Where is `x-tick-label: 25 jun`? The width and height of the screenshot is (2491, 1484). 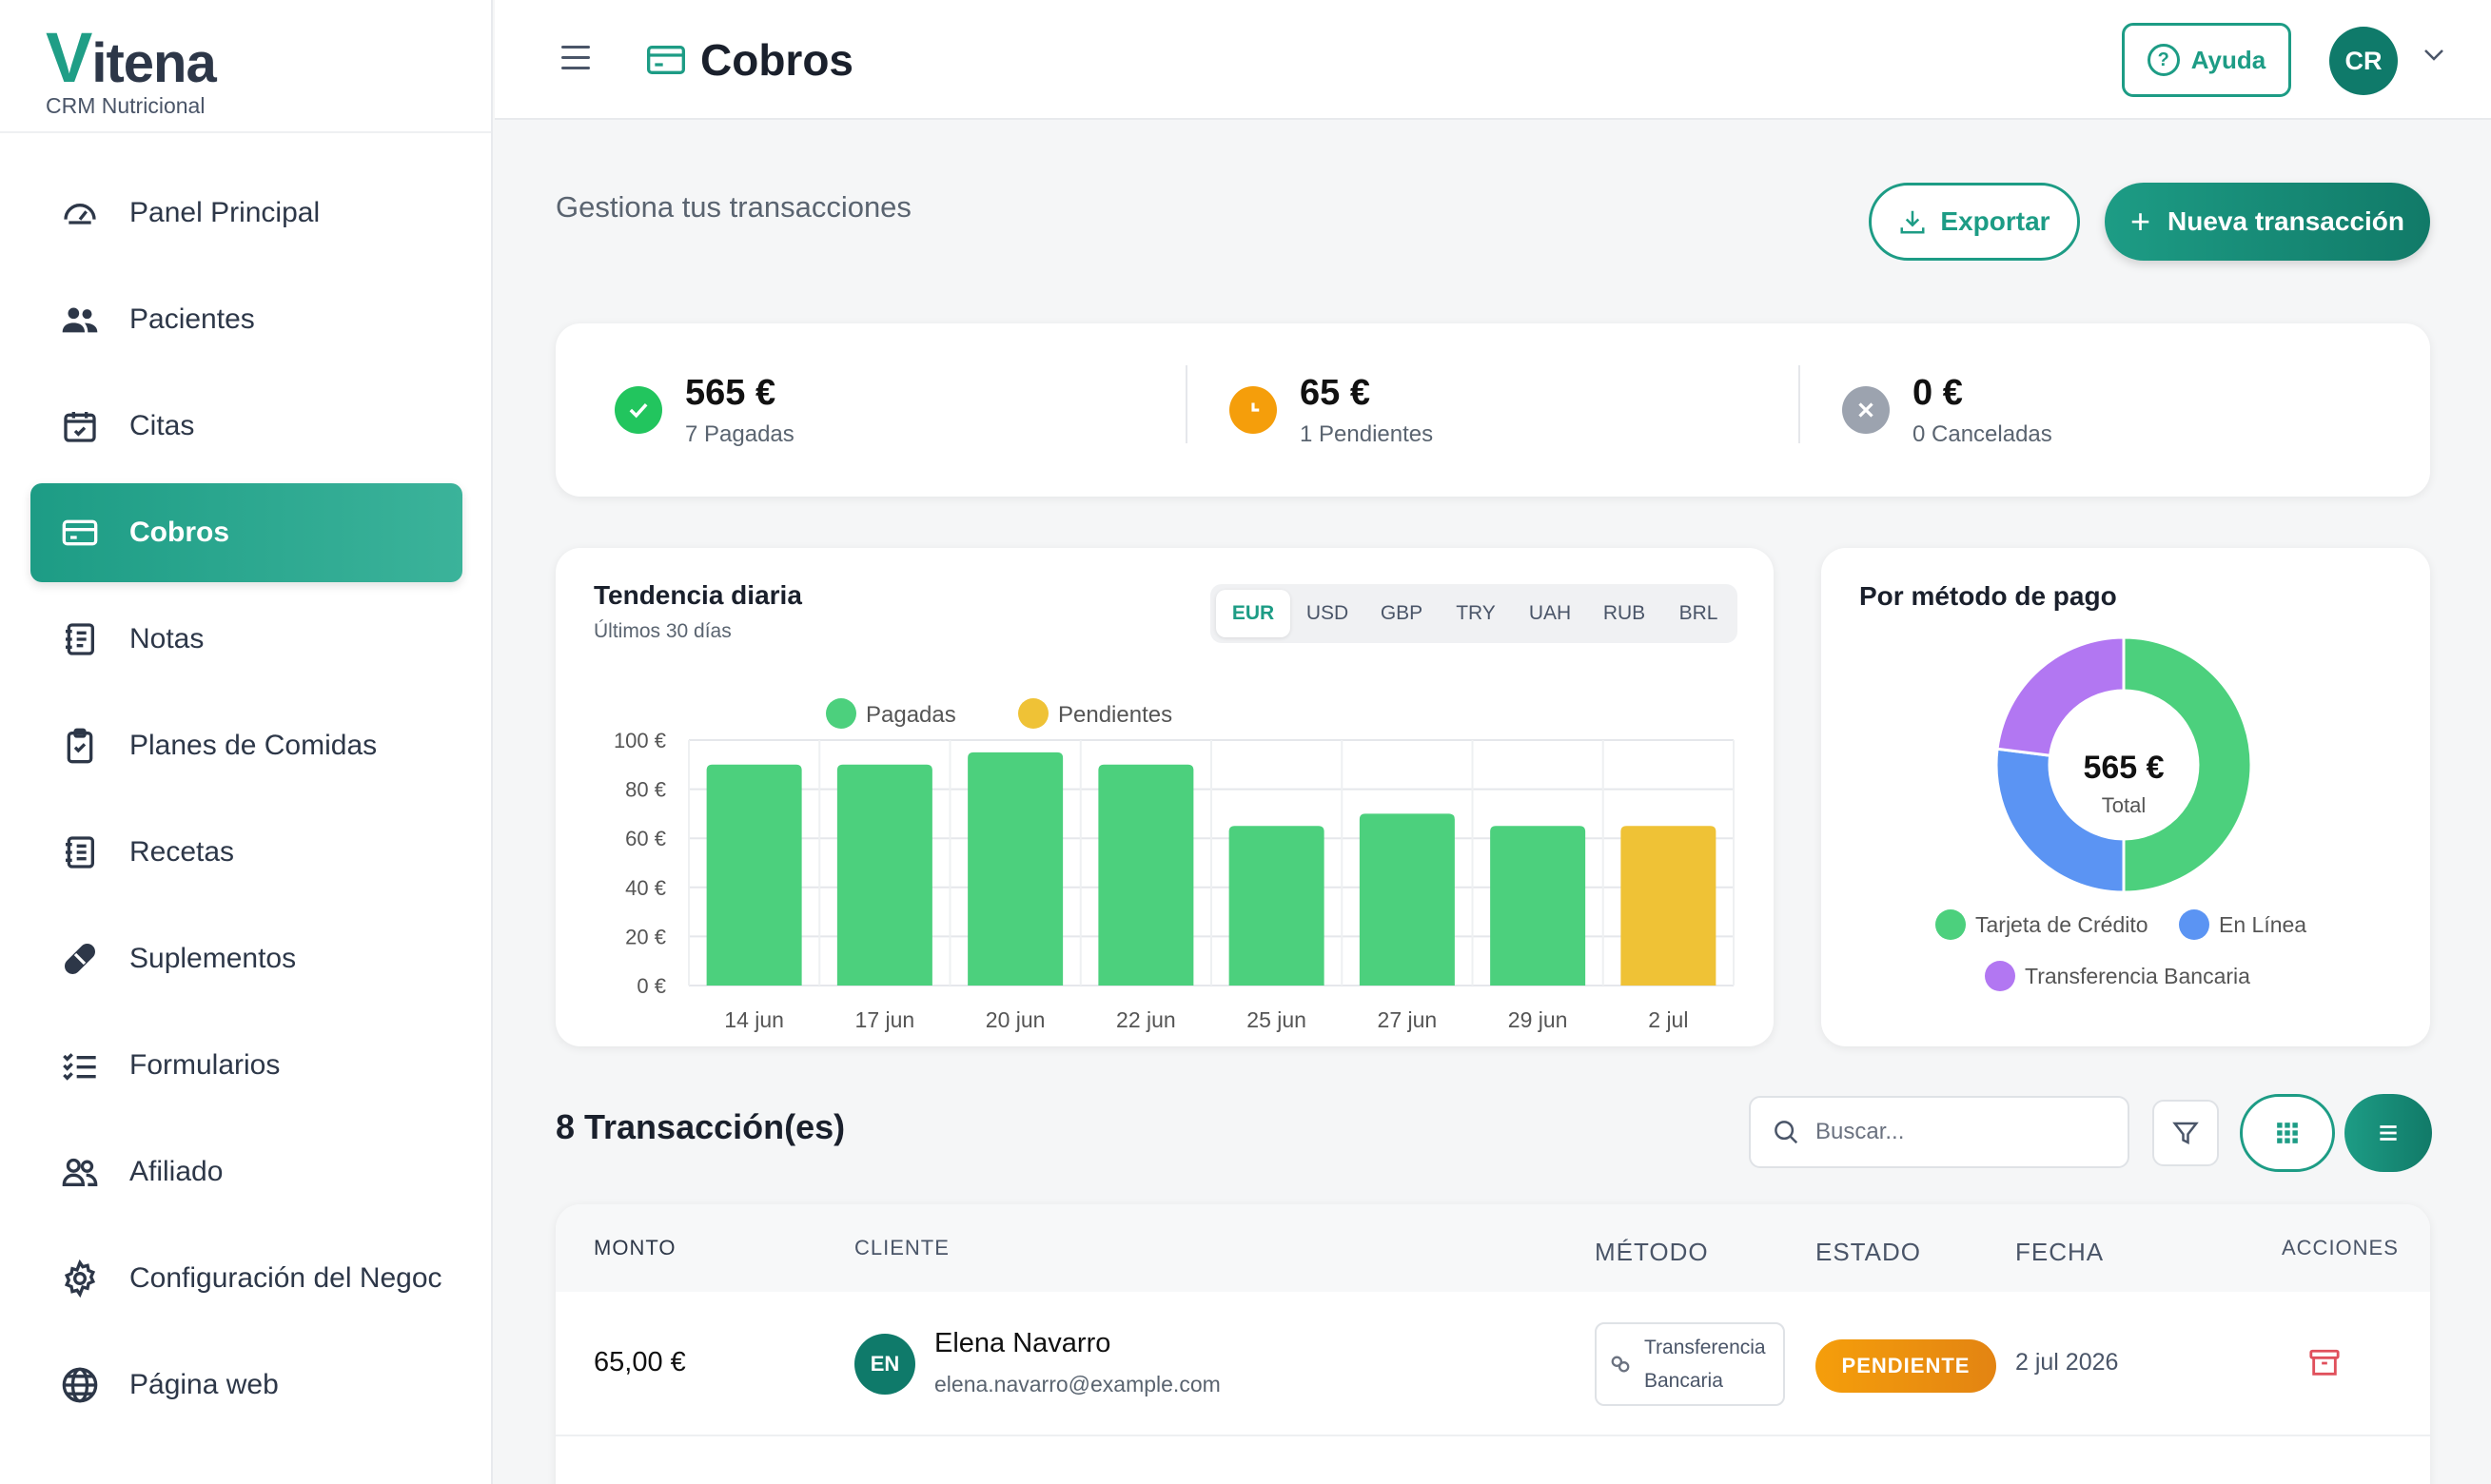
x-tick-label: 25 jun is located at coordinates (1276, 1019).